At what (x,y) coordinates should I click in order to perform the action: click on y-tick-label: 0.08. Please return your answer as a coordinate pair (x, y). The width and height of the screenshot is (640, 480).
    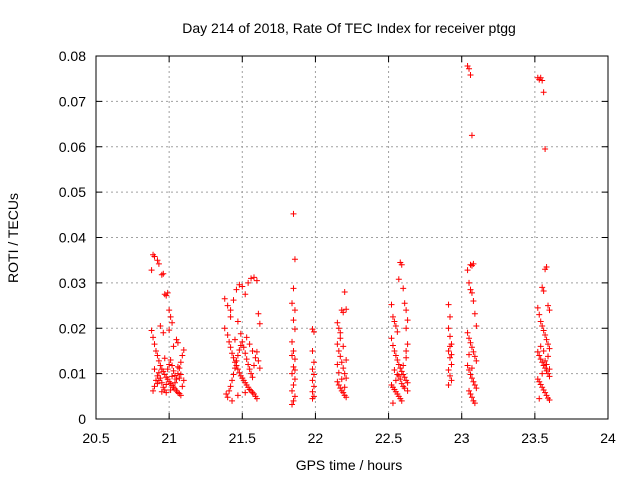
    Looking at the image, I should click on (72, 56).